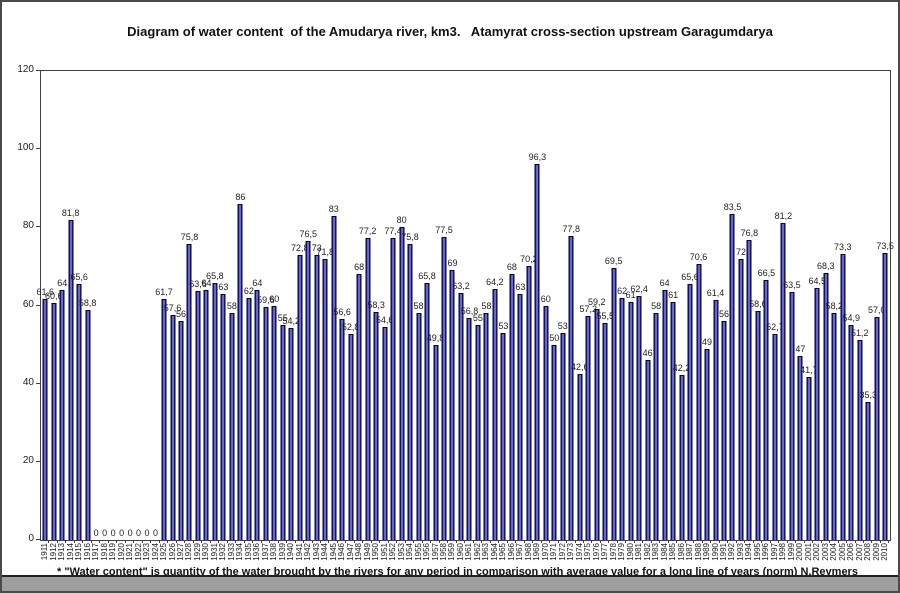 This screenshot has height=593, width=900. Describe the element at coordinates (38, 383) in the screenshot. I see `y-tick-mark` at that location.